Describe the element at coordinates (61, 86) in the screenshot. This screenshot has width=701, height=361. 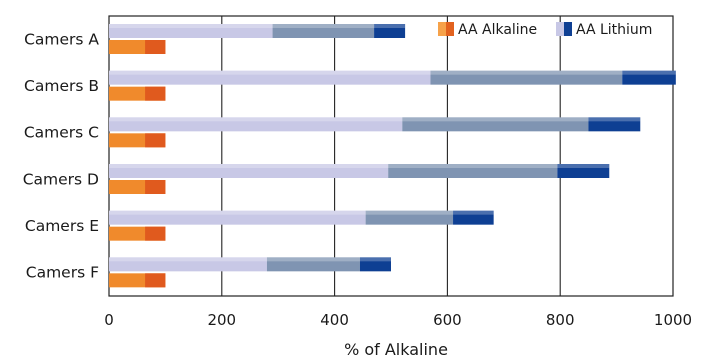
I see `category-label: Camers B` at that location.